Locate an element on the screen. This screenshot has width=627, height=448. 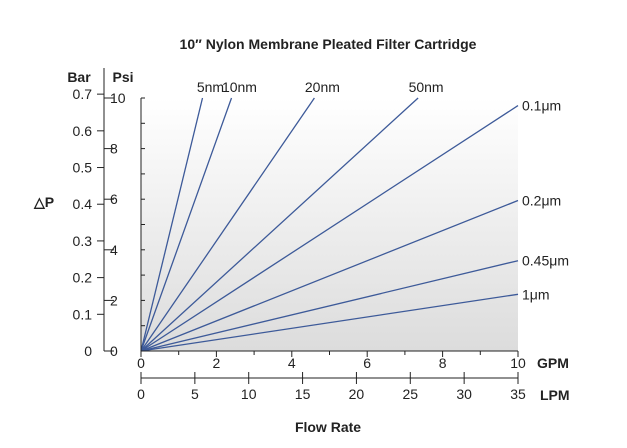
lpm-tick-label: 15 is located at coordinates (303, 394).